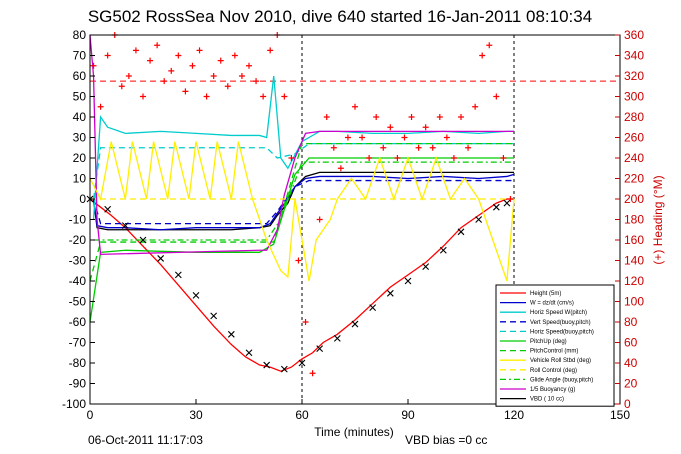 This screenshot has height=454, width=681. I want to click on left-tick-label-10: -20, so click(78, 240).